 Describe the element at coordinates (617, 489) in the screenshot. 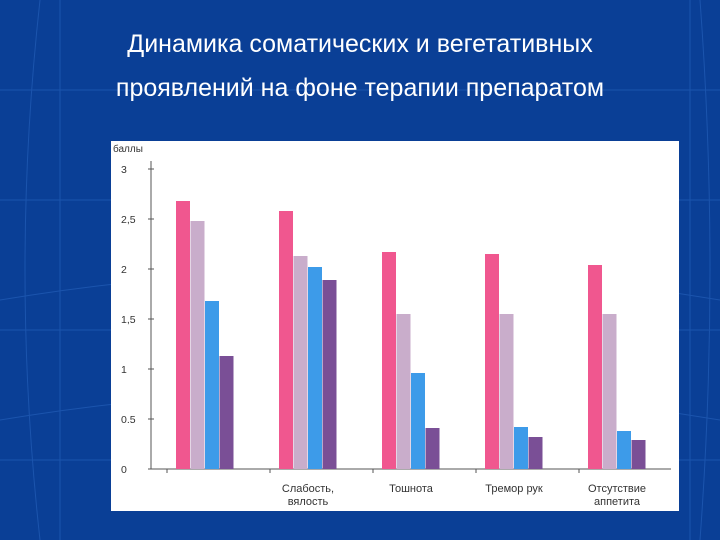

I see `x-tick-label: Отсутствие` at that location.